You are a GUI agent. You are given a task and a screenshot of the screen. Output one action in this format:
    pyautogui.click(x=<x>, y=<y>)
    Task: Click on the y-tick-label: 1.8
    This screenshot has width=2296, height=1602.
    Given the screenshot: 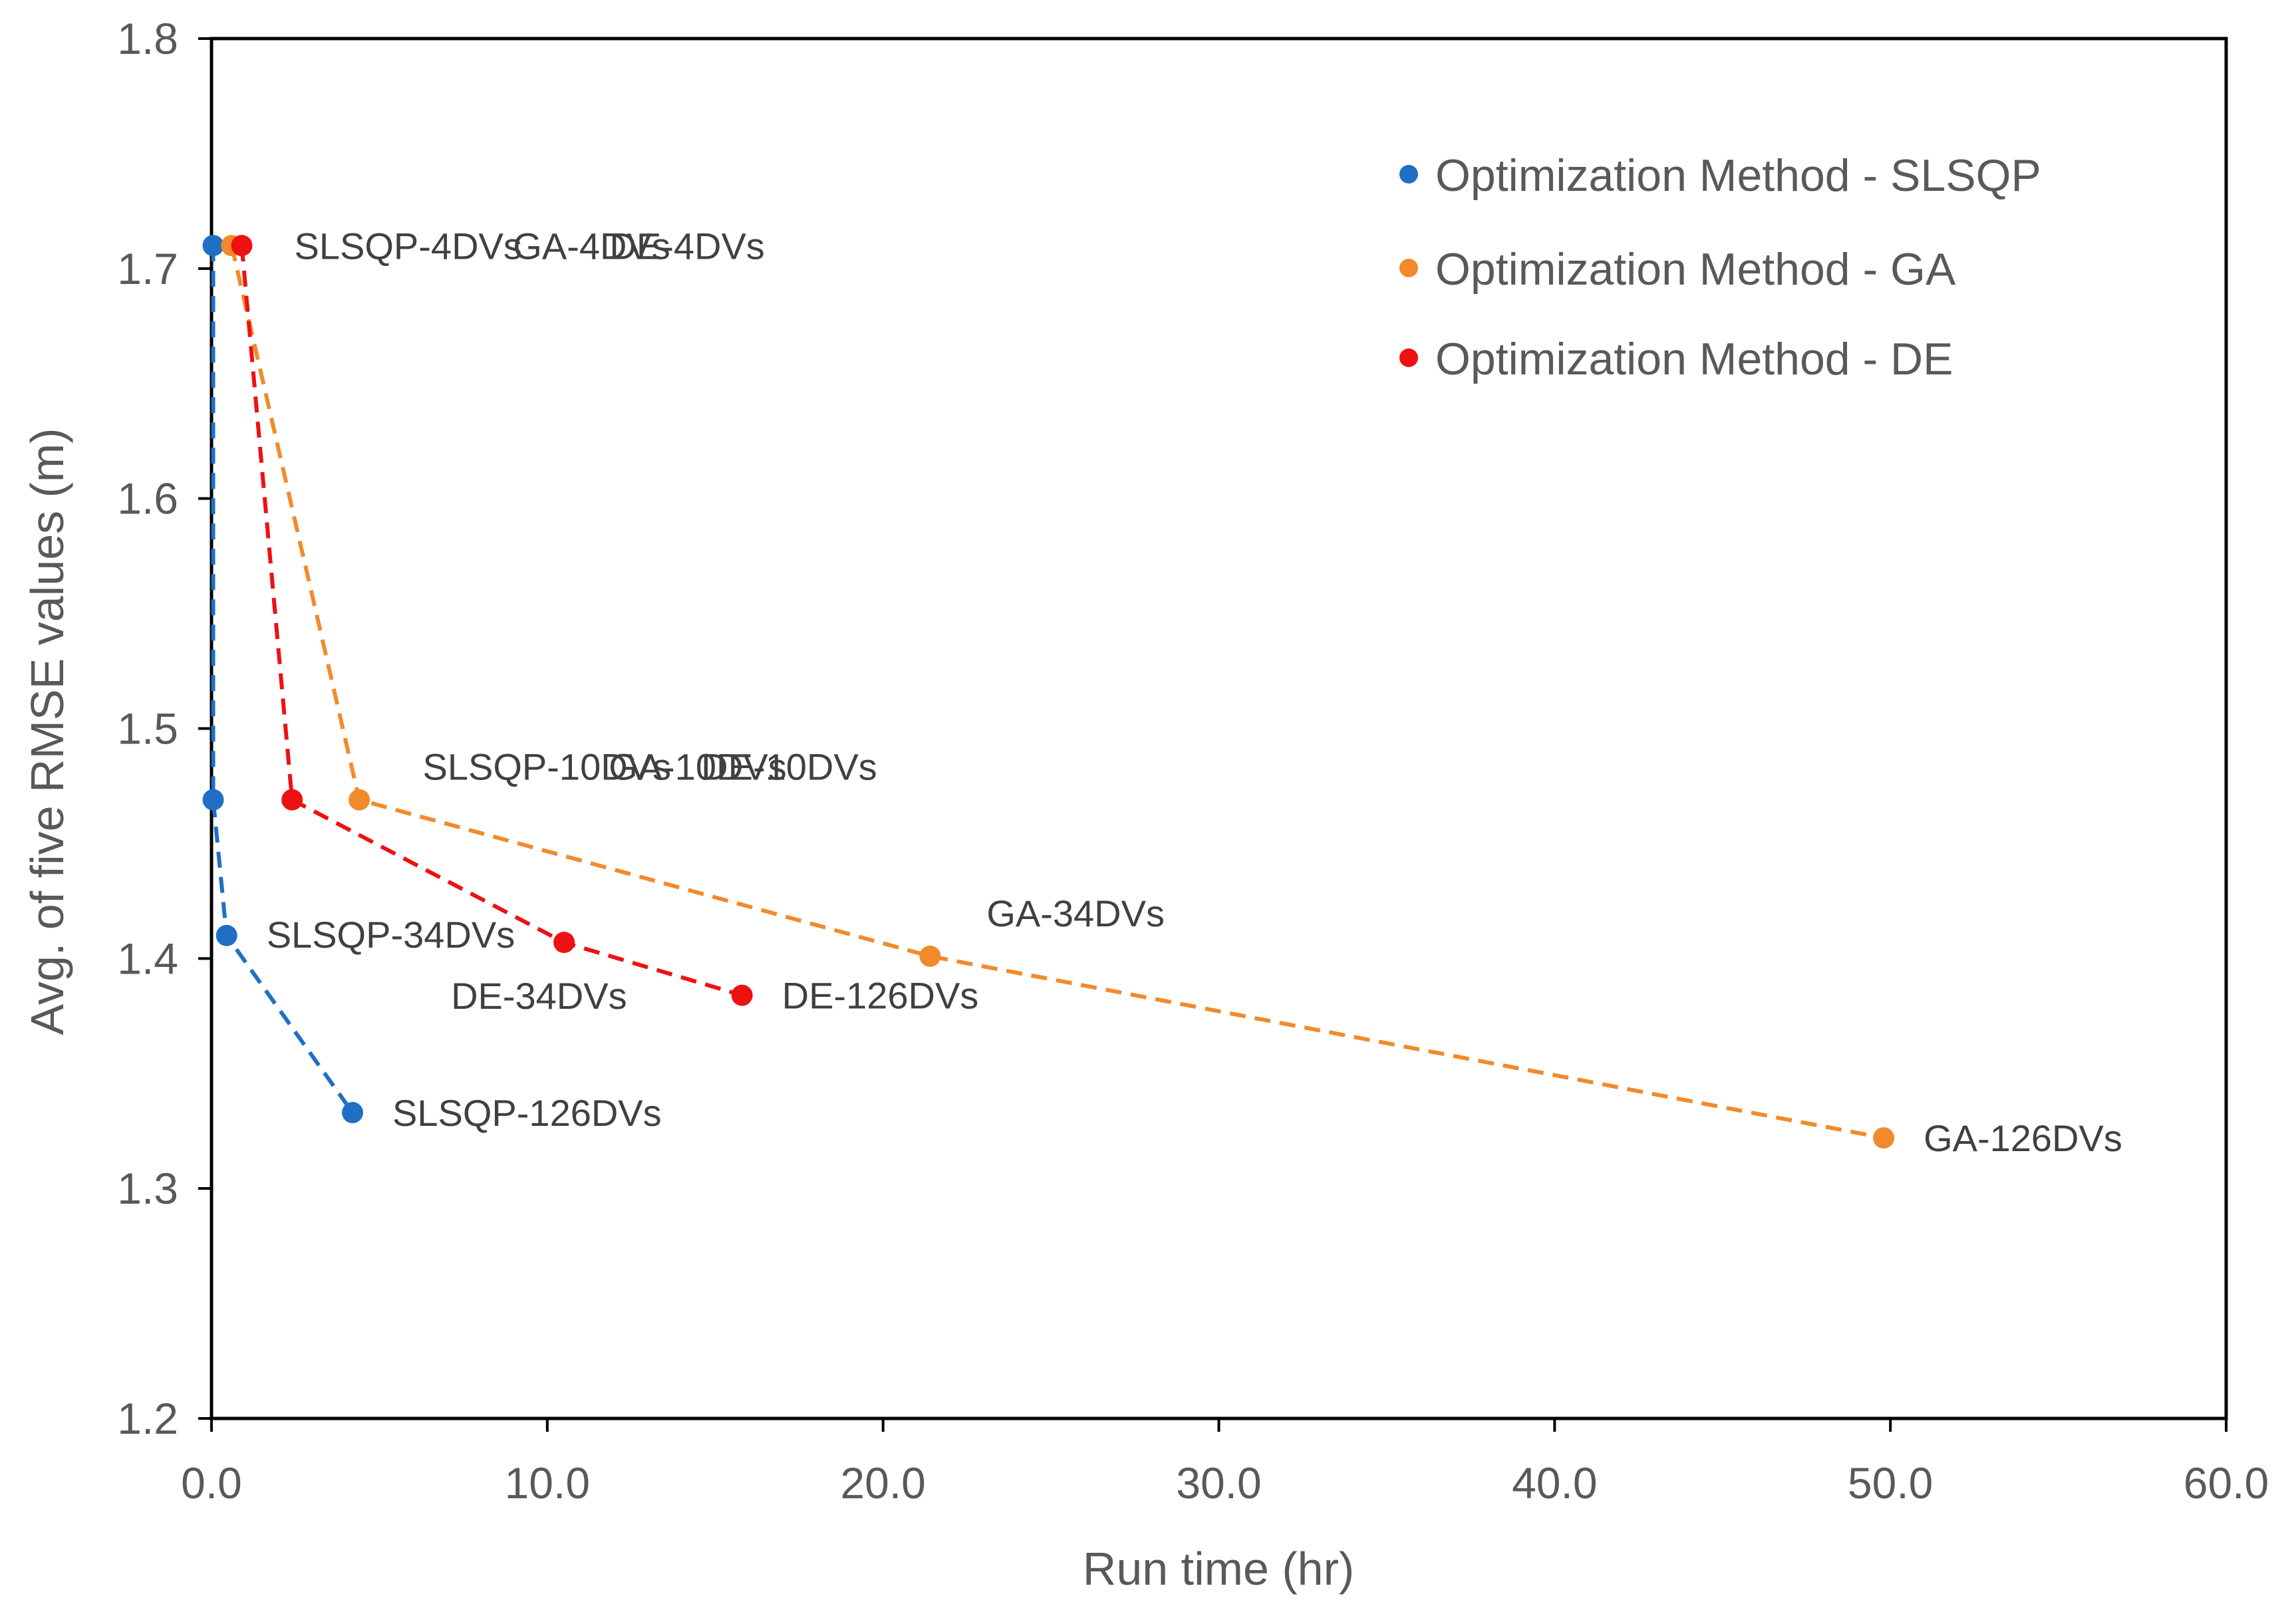 What is the action you would take?
    pyautogui.click(x=147, y=38)
    